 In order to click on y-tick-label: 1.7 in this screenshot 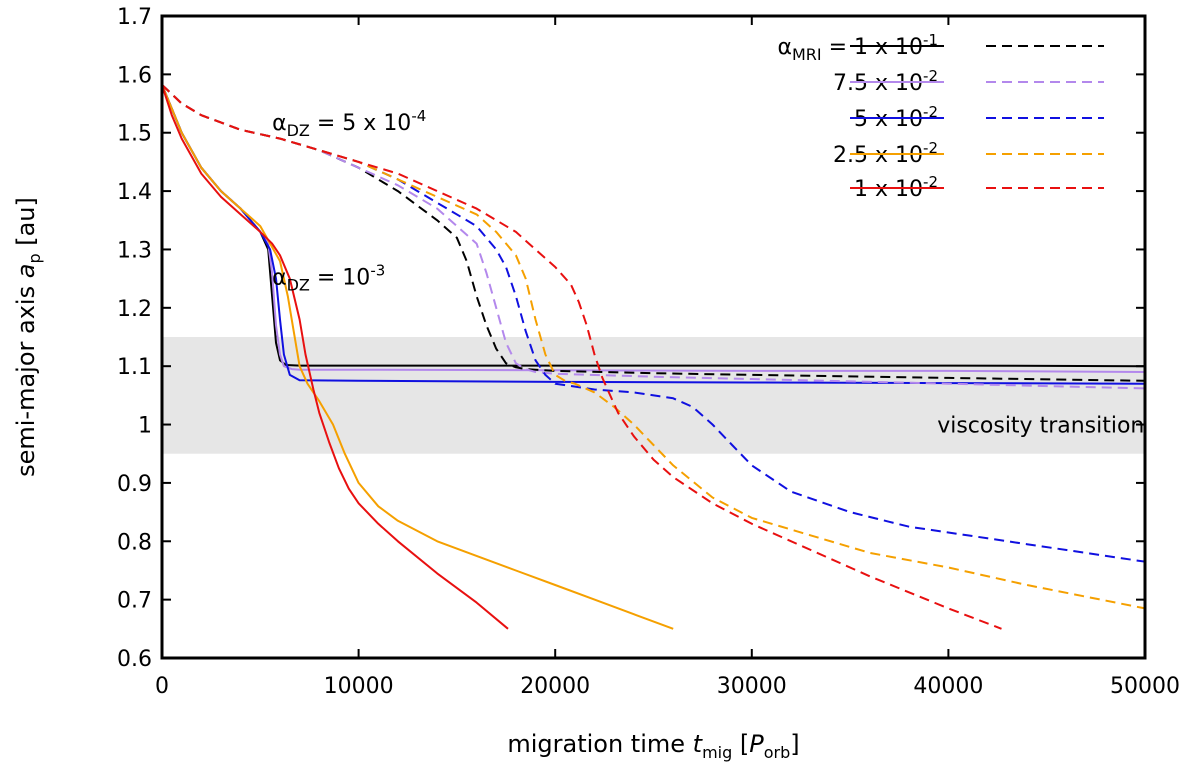, I will do `click(134, 17)`.